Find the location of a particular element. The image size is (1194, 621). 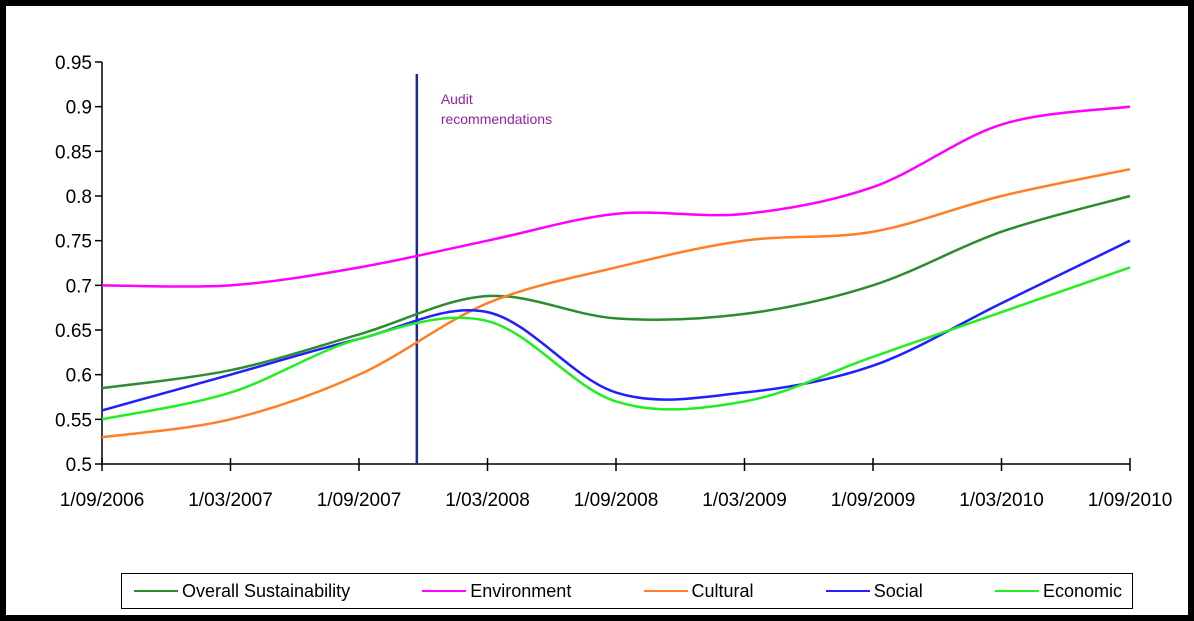

x-tick-label: 1/03/2010 is located at coordinates (1001, 500).